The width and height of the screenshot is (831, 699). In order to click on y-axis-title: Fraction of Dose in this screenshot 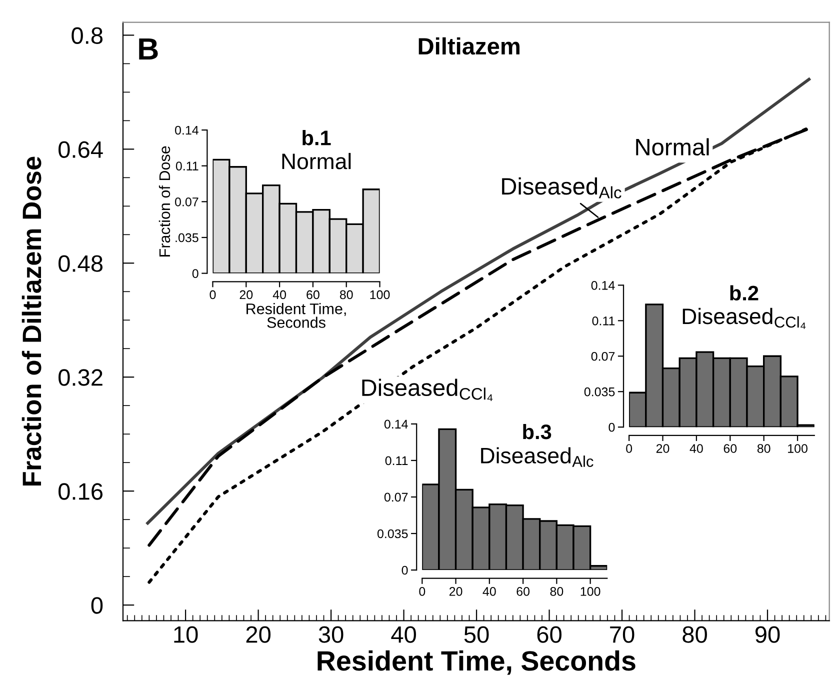, I will do `click(164, 201)`.